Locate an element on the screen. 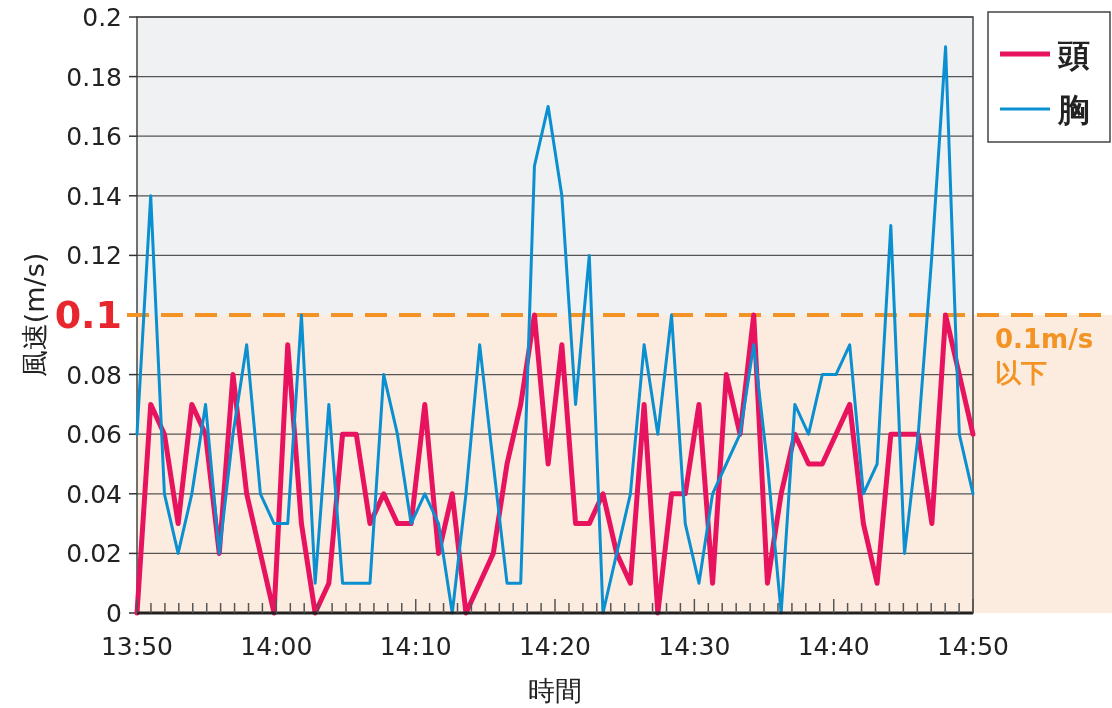 This screenshot has height=708, width=1112. y-tick-label: 0.16 is located at coordinates (94, 137).